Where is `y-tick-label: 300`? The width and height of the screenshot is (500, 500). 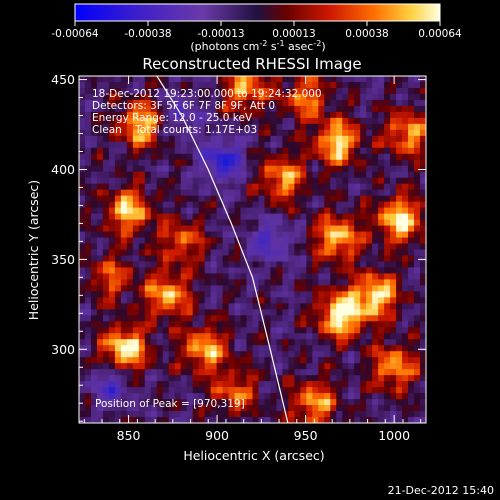
y-tick-label: 300 is located at coordinates (63, 349).